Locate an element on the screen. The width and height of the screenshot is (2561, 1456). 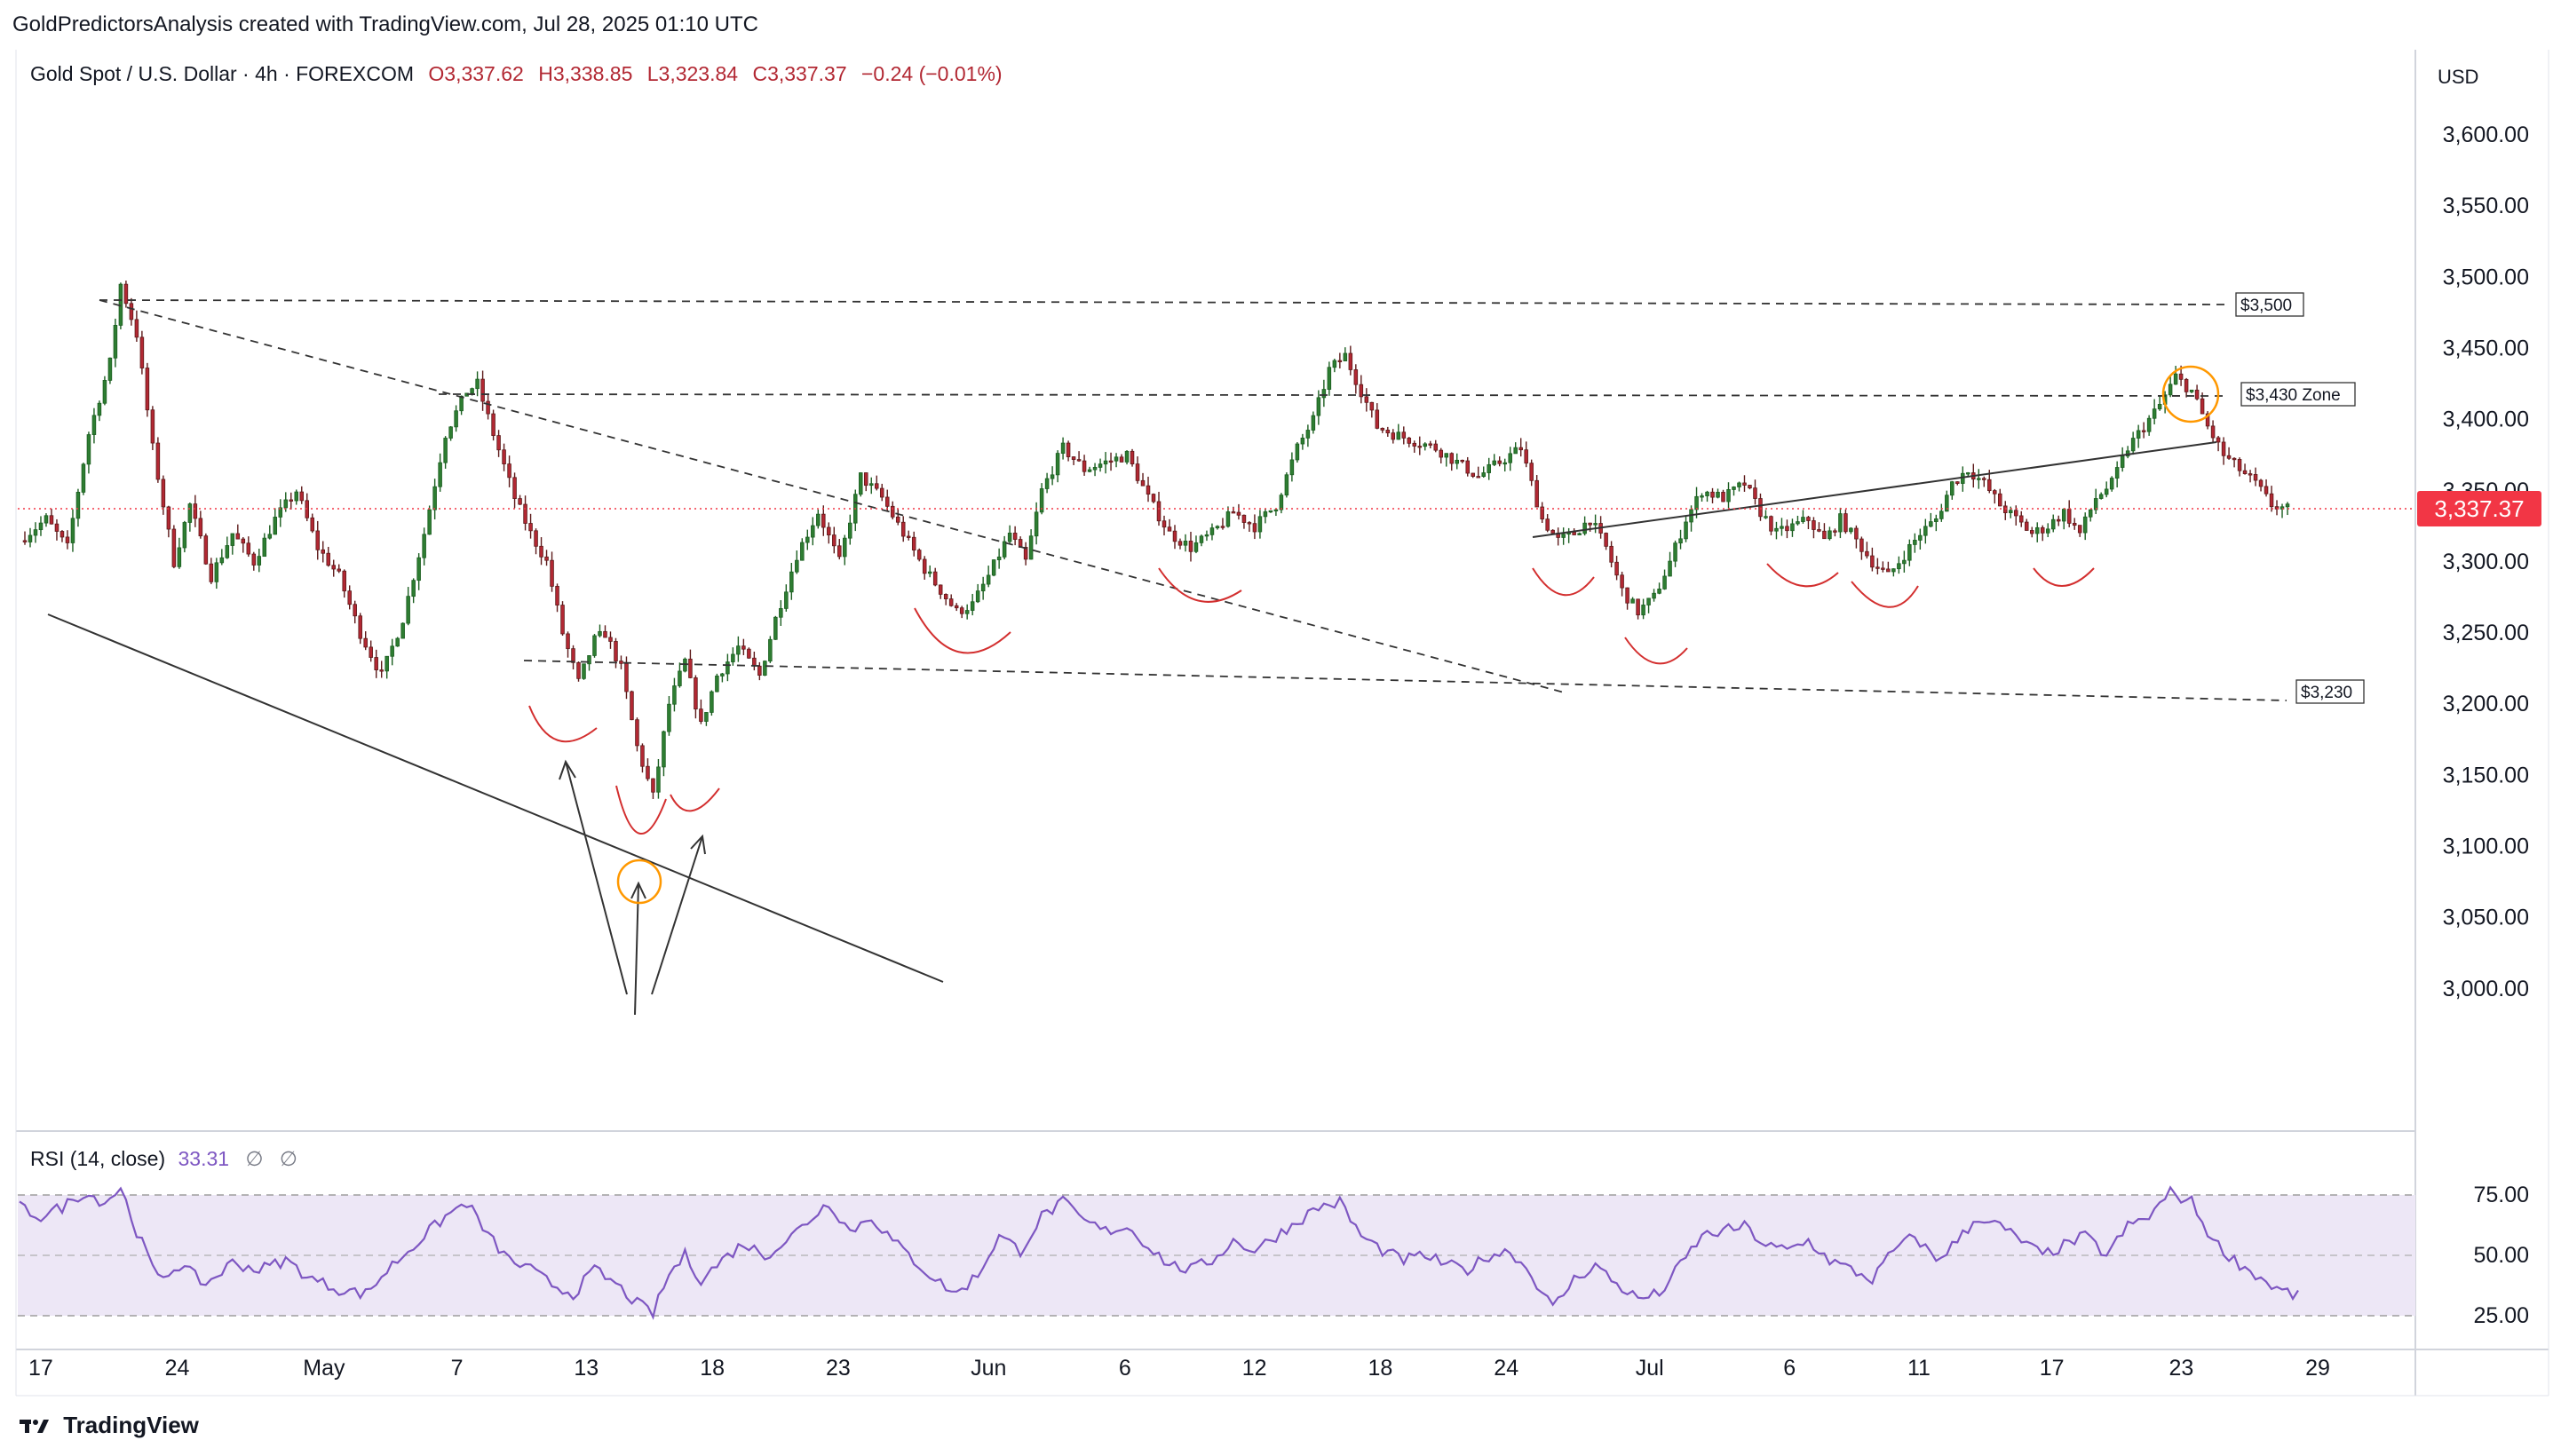
currency-label: USD is located at coordinates (2459, 77).